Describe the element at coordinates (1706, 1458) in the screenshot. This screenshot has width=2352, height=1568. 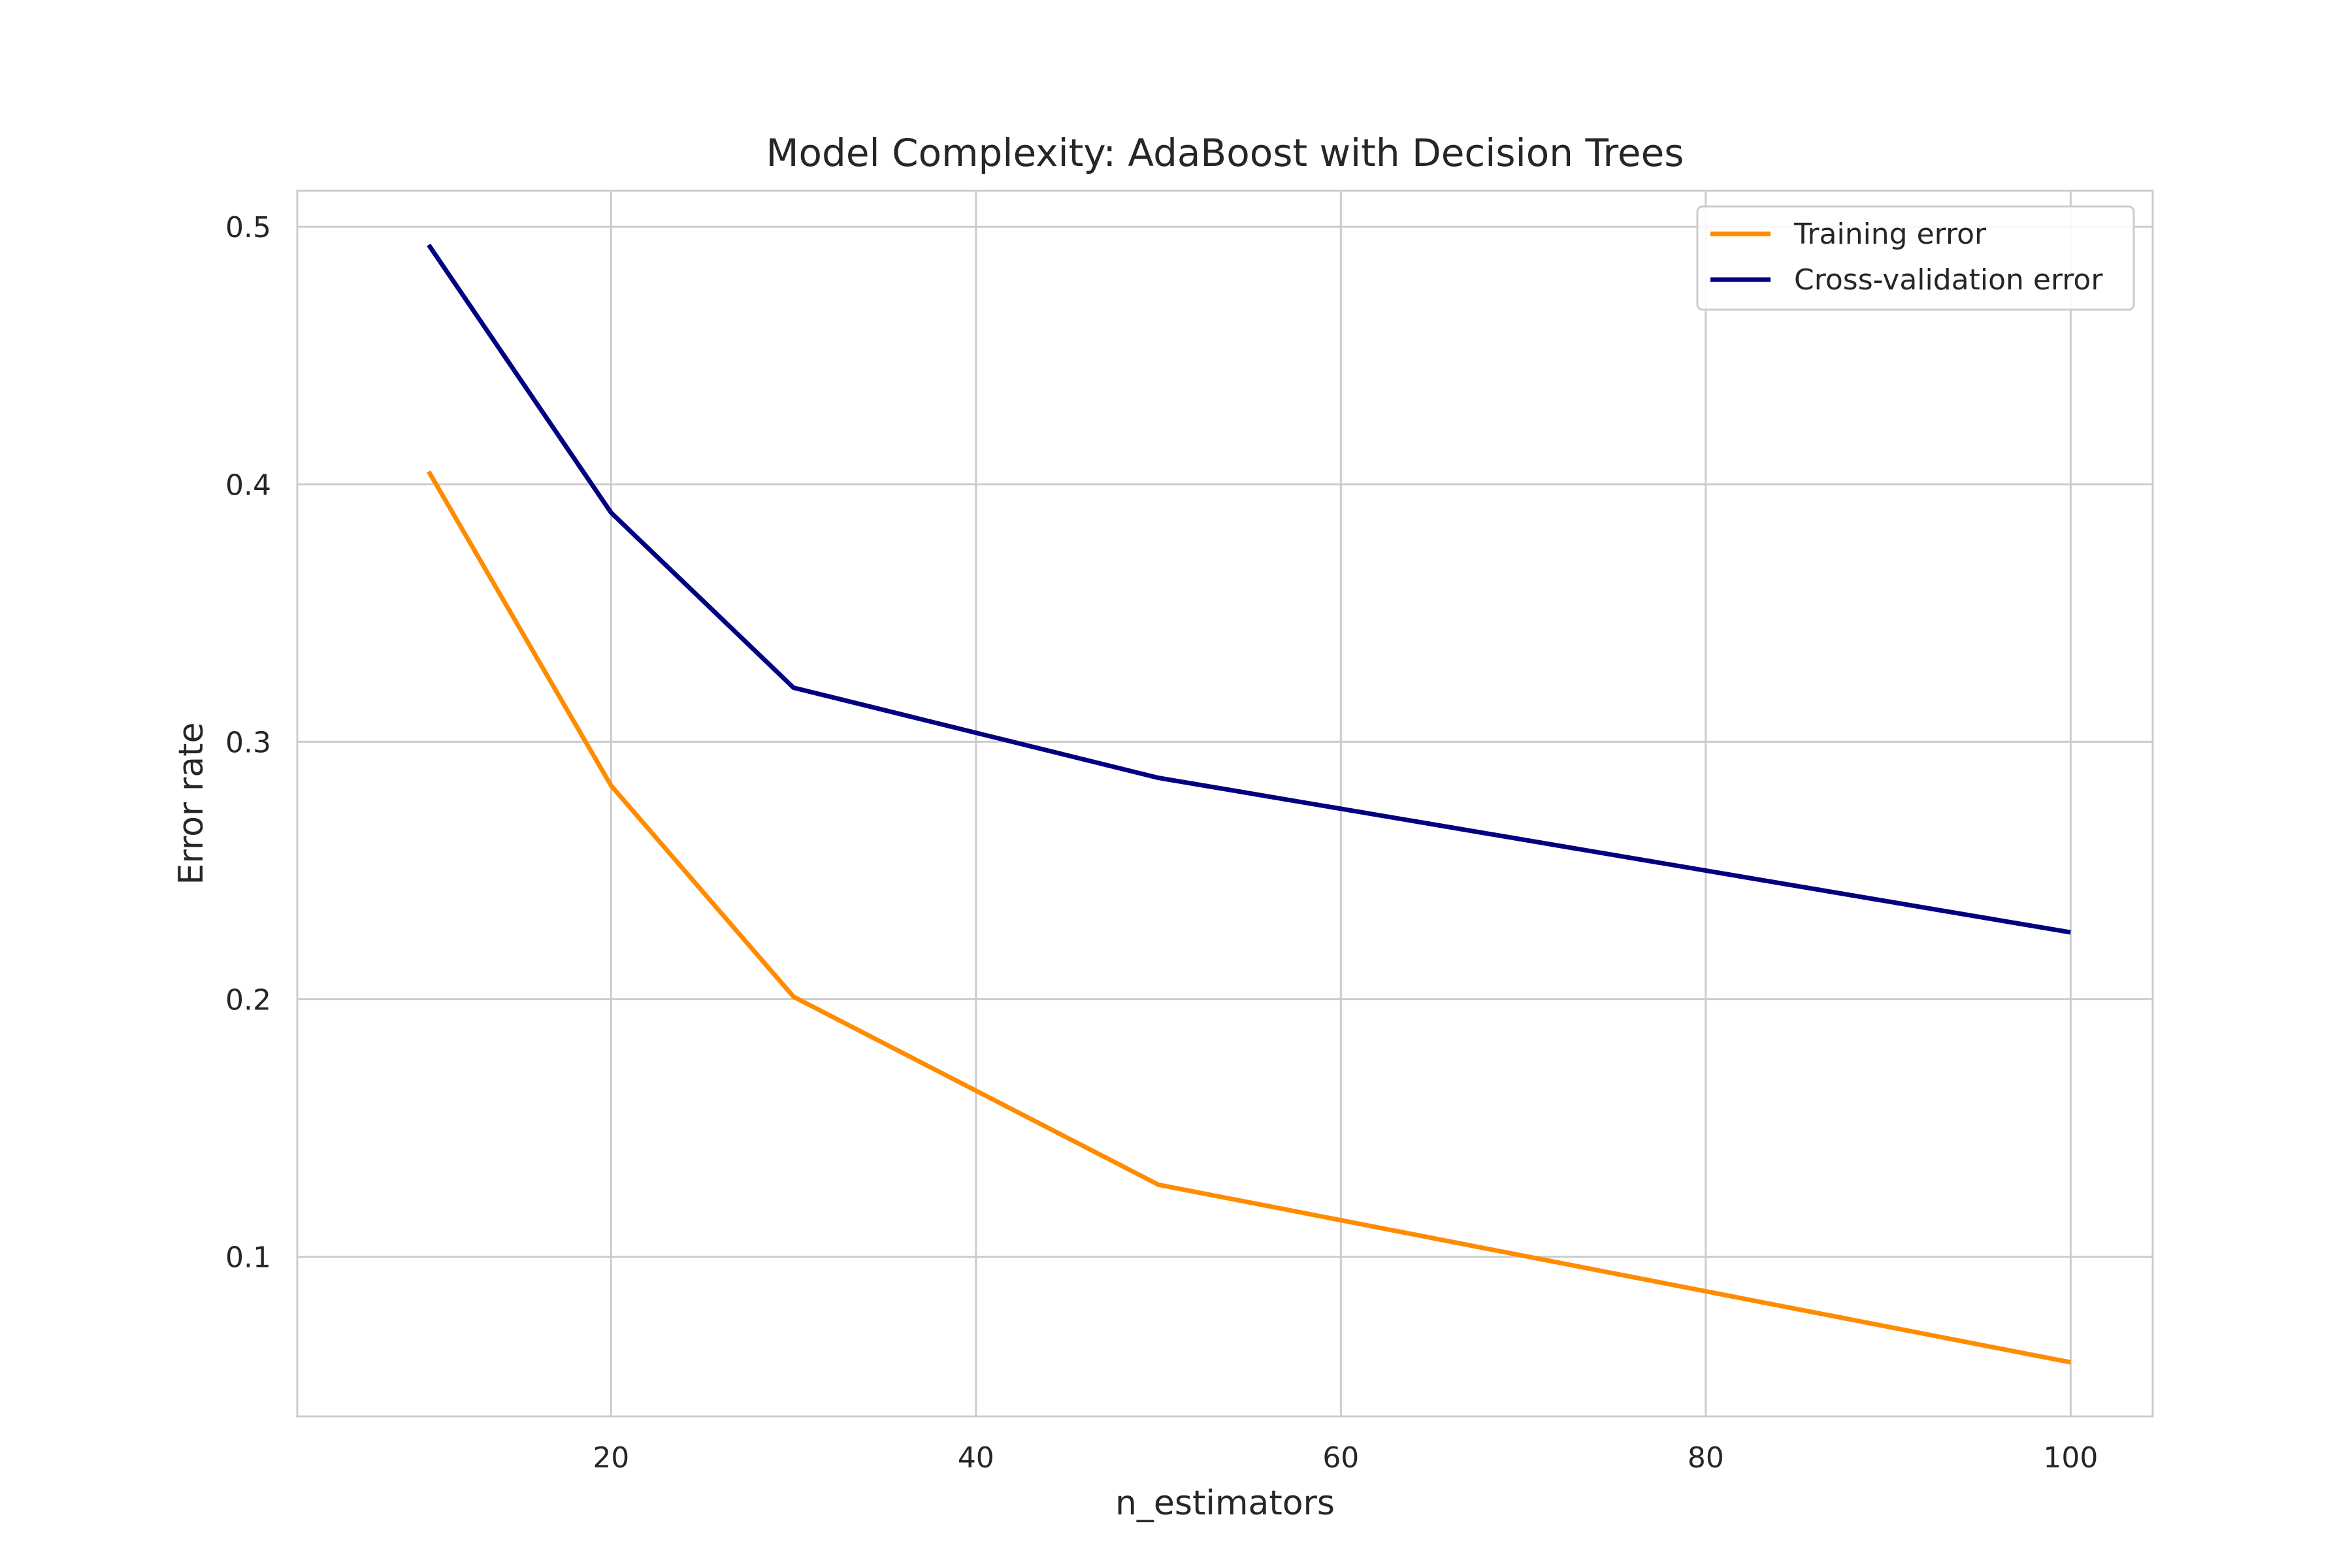
I see `x-tick-label: 80` at that location.